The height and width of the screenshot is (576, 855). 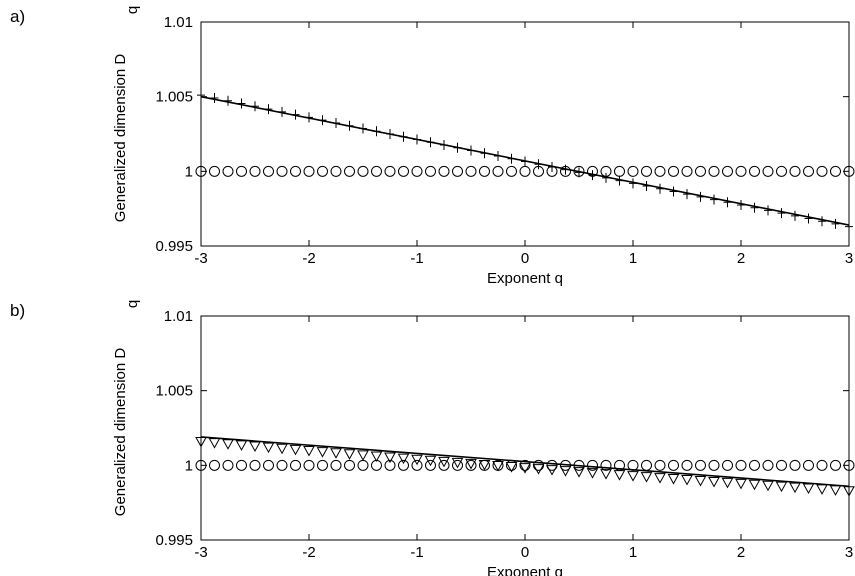 I want to click on x-tick-label: 0, so click(x=525, y=552).